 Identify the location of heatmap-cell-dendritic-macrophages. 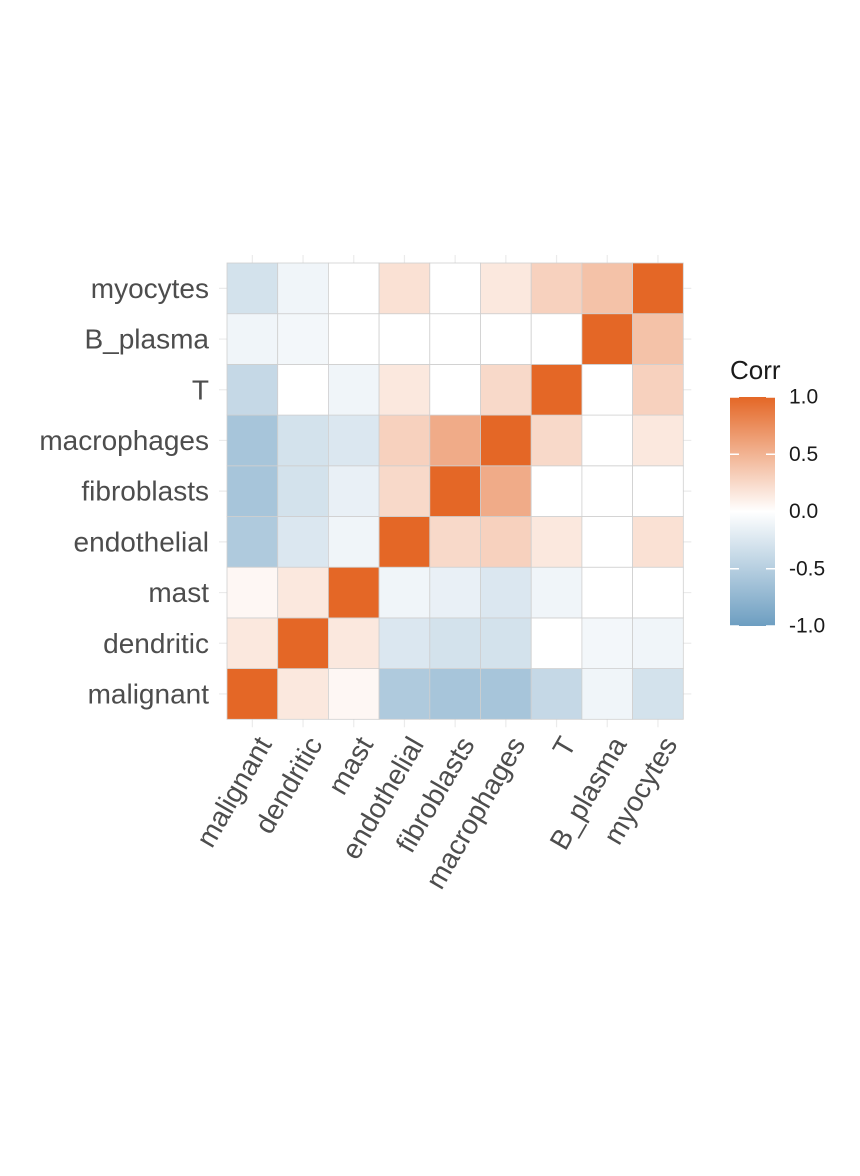
(303, 440).